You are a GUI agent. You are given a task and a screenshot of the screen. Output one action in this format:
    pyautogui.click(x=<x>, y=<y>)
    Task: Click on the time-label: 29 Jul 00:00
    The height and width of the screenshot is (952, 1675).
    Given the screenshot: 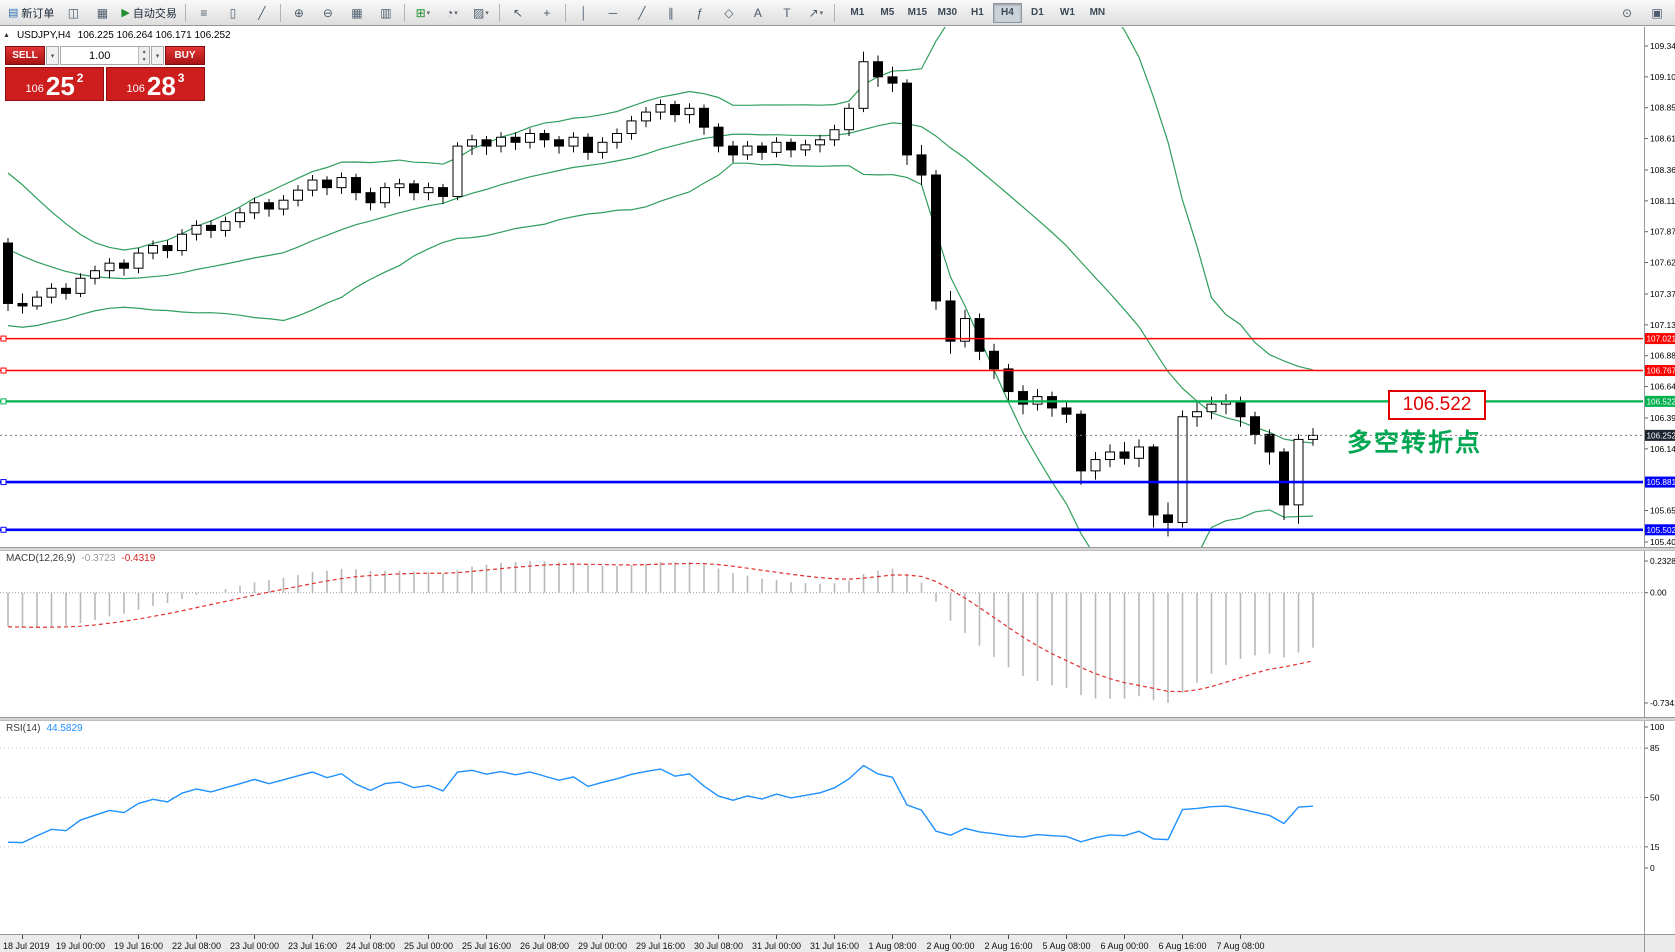 What is the action you would take?
    pyautogui.click(x=602, y=946)
    